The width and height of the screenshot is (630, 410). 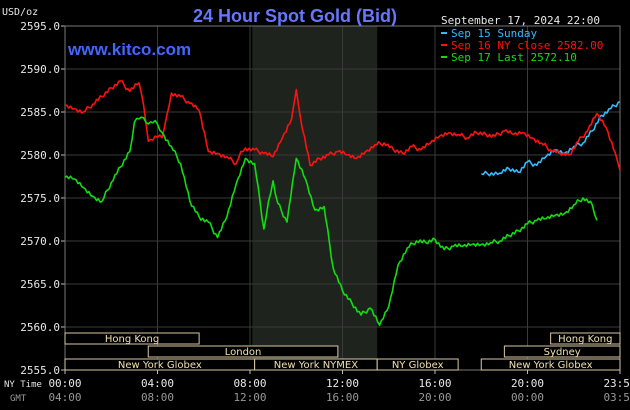 What do you see at coordinates (249, 383) in the screenshot?
I see `x-tick-label-ny: 08:00` at bounding box center [249, 383].